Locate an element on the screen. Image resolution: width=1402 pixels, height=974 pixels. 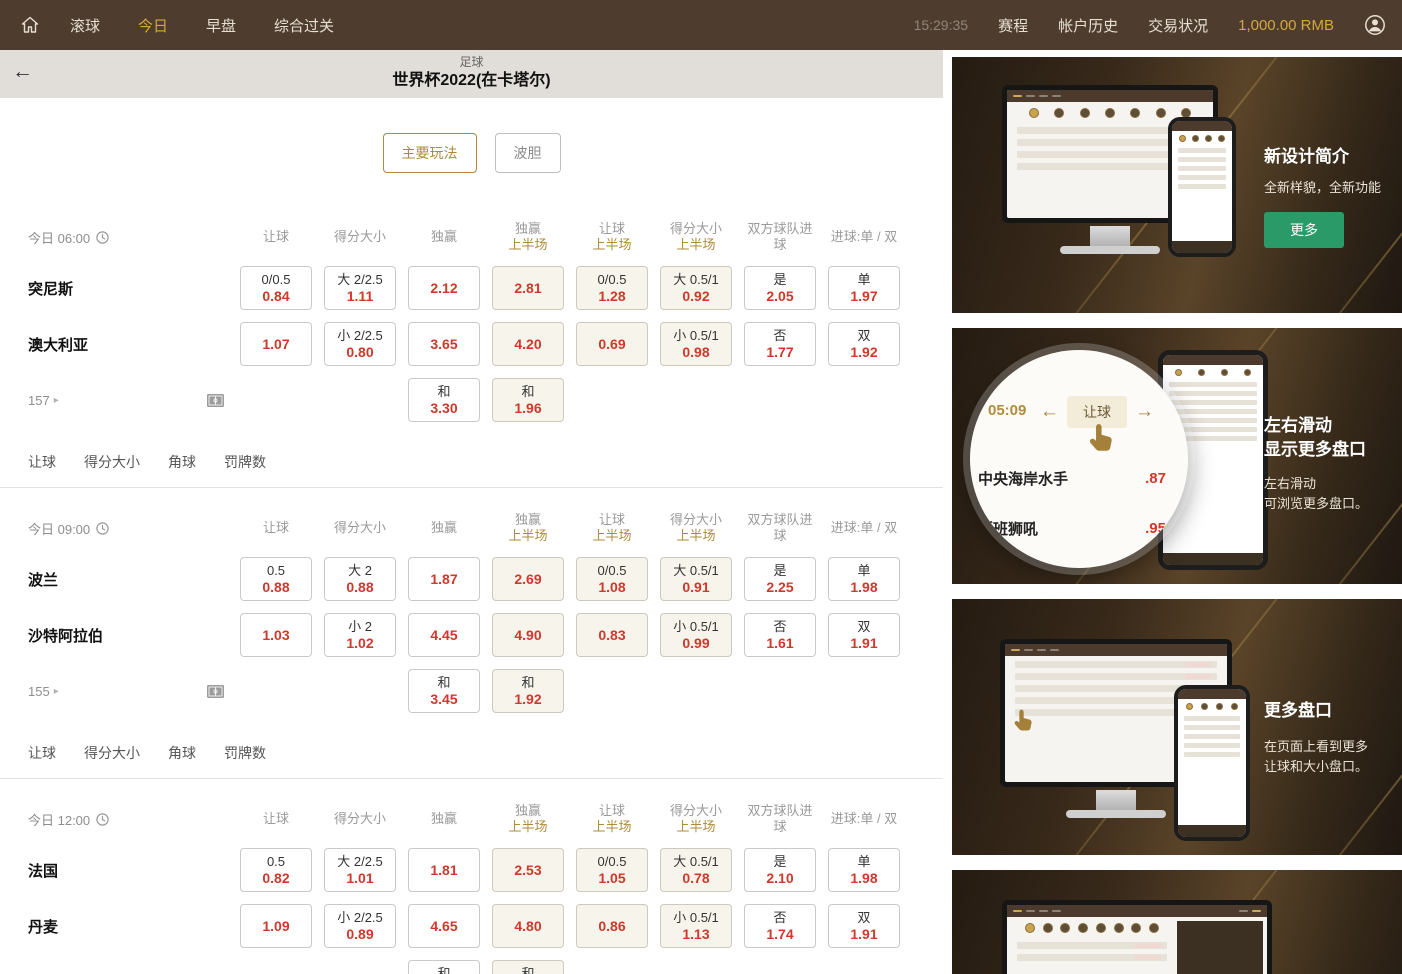
monitor-mockup is located at coordinates (1137, 937).